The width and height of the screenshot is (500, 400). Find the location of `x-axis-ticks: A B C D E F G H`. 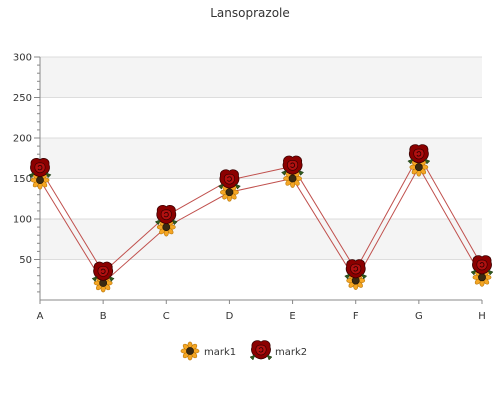

x-axis-ticks: A B C D E F G H is located at coordinates (261, 311).